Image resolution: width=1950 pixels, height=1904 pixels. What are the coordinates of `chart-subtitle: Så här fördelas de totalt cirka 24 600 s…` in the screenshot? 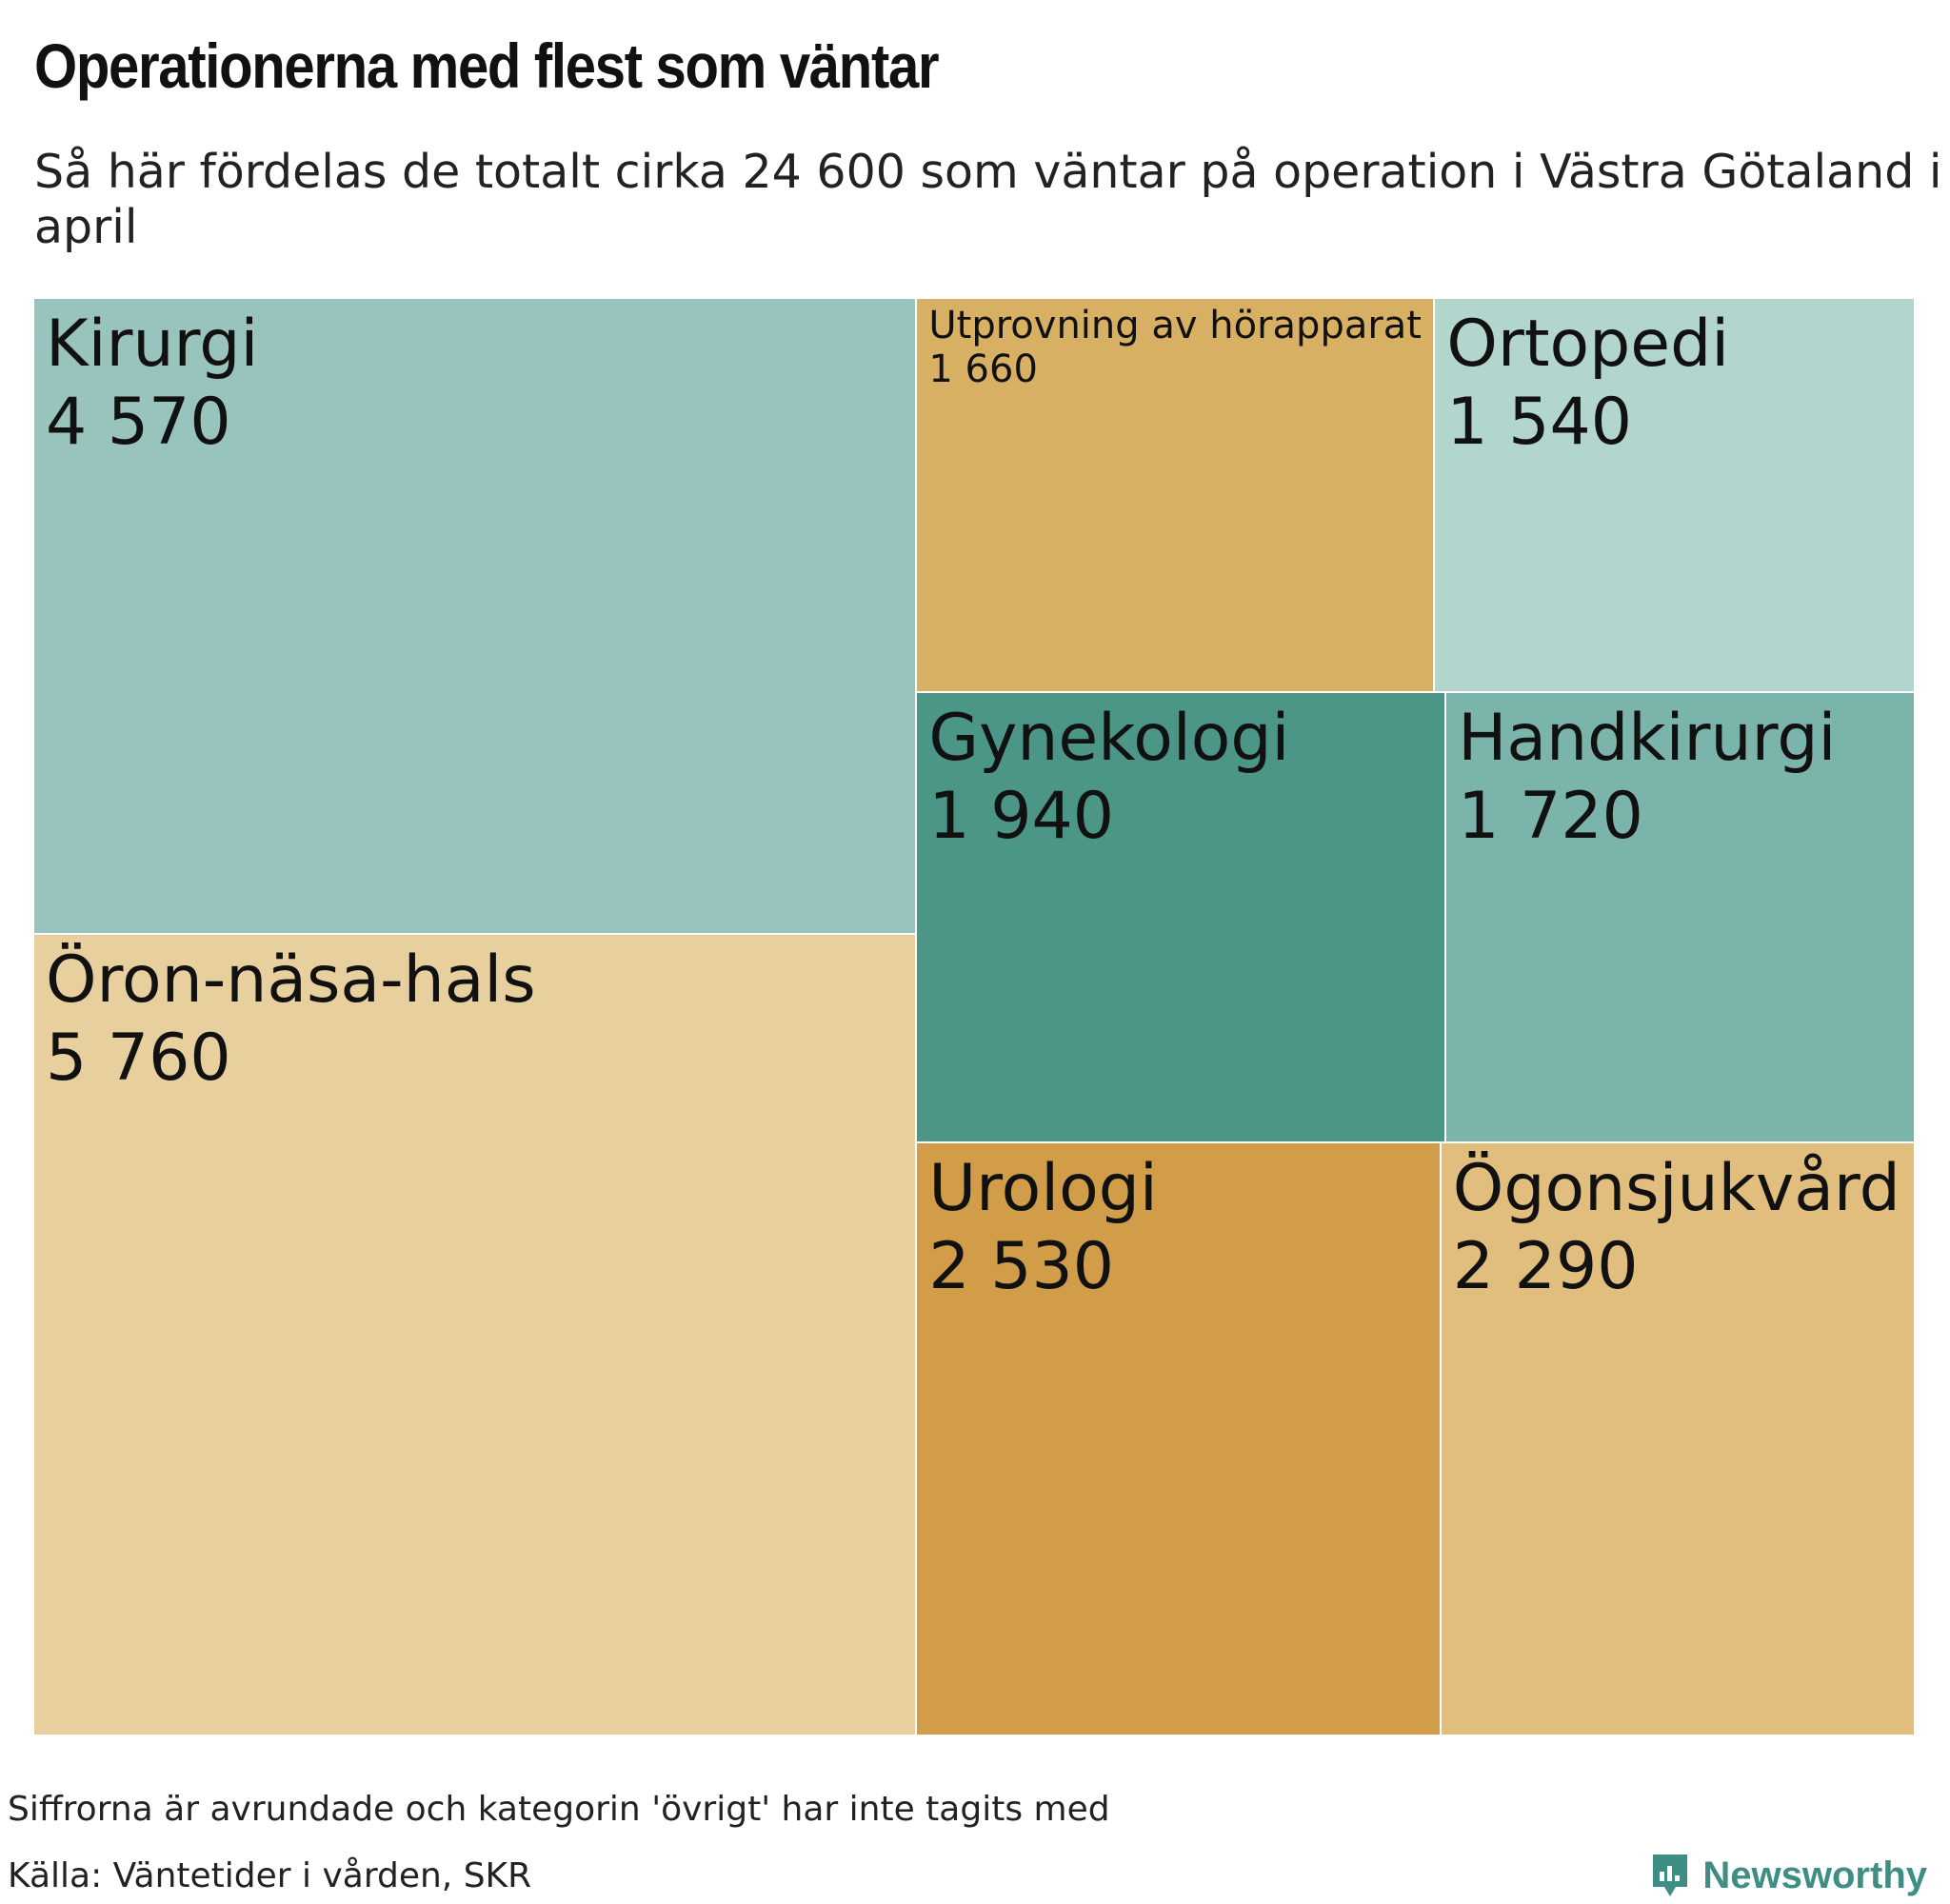 It's located at (988, 199).